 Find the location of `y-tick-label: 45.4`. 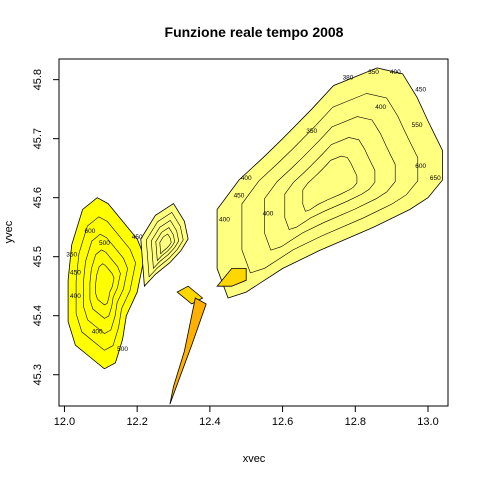

y-tick-label: 45.4 is located at coordinates (38, 315).